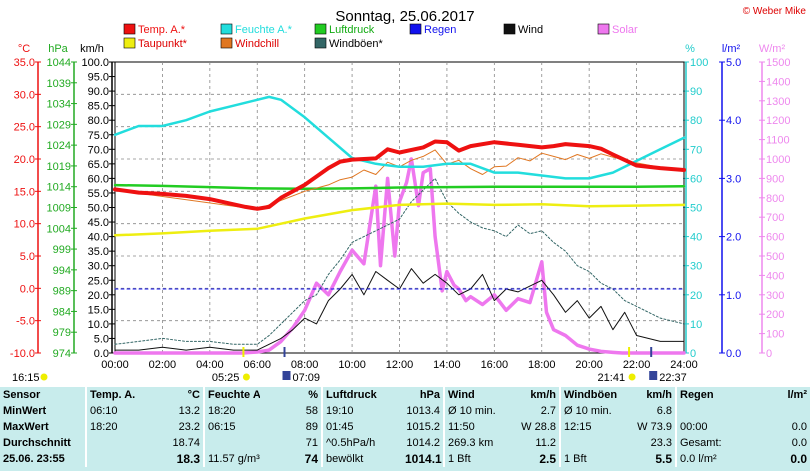 The height and width of the screenshot is (471, 810). Describe the element at coordinates (733, 354) in the screenshot. I see `rain-axis-tick-label: 0.0` at that location.